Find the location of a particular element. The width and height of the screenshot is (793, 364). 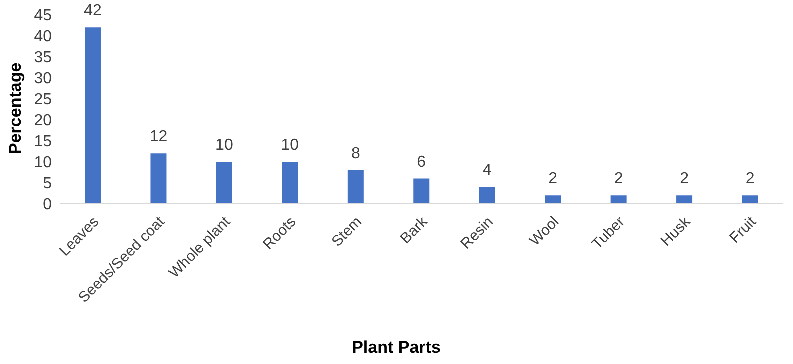

y-tick-label: 5 is located at coordinates (47, 184).